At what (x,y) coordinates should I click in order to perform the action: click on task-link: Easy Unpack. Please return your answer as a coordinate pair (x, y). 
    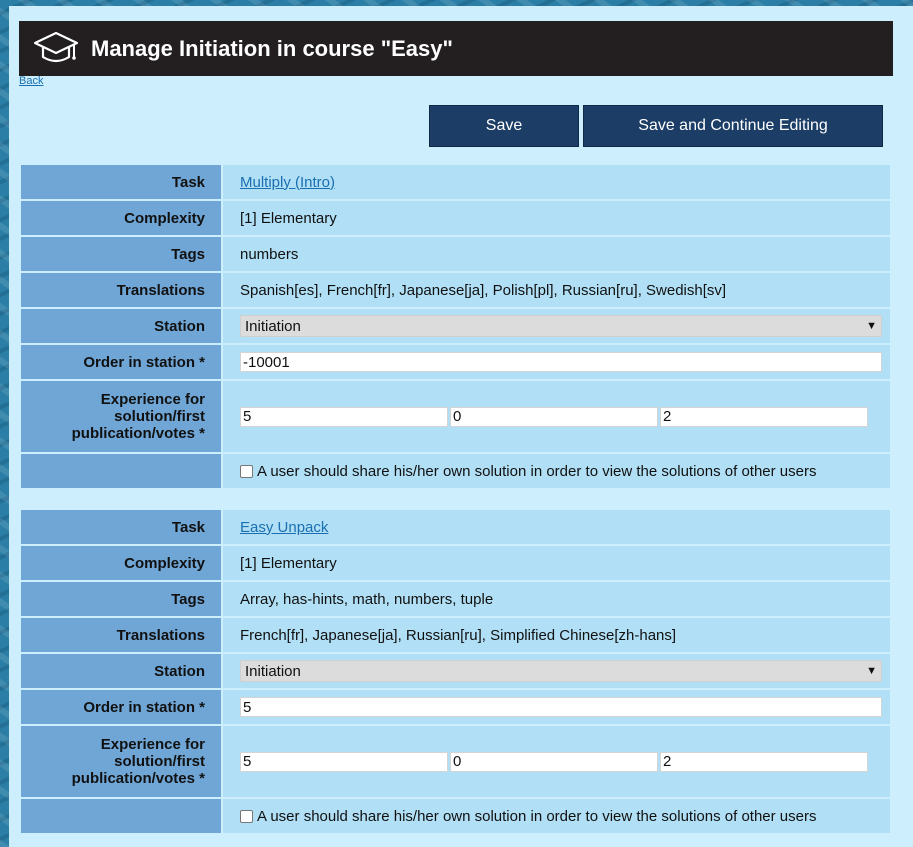
    Looking at the image, I should click on (284, 527).